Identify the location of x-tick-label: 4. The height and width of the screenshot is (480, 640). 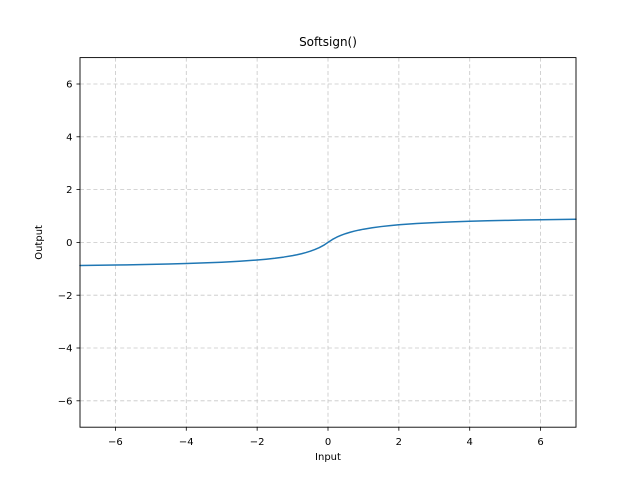
(470, 442).